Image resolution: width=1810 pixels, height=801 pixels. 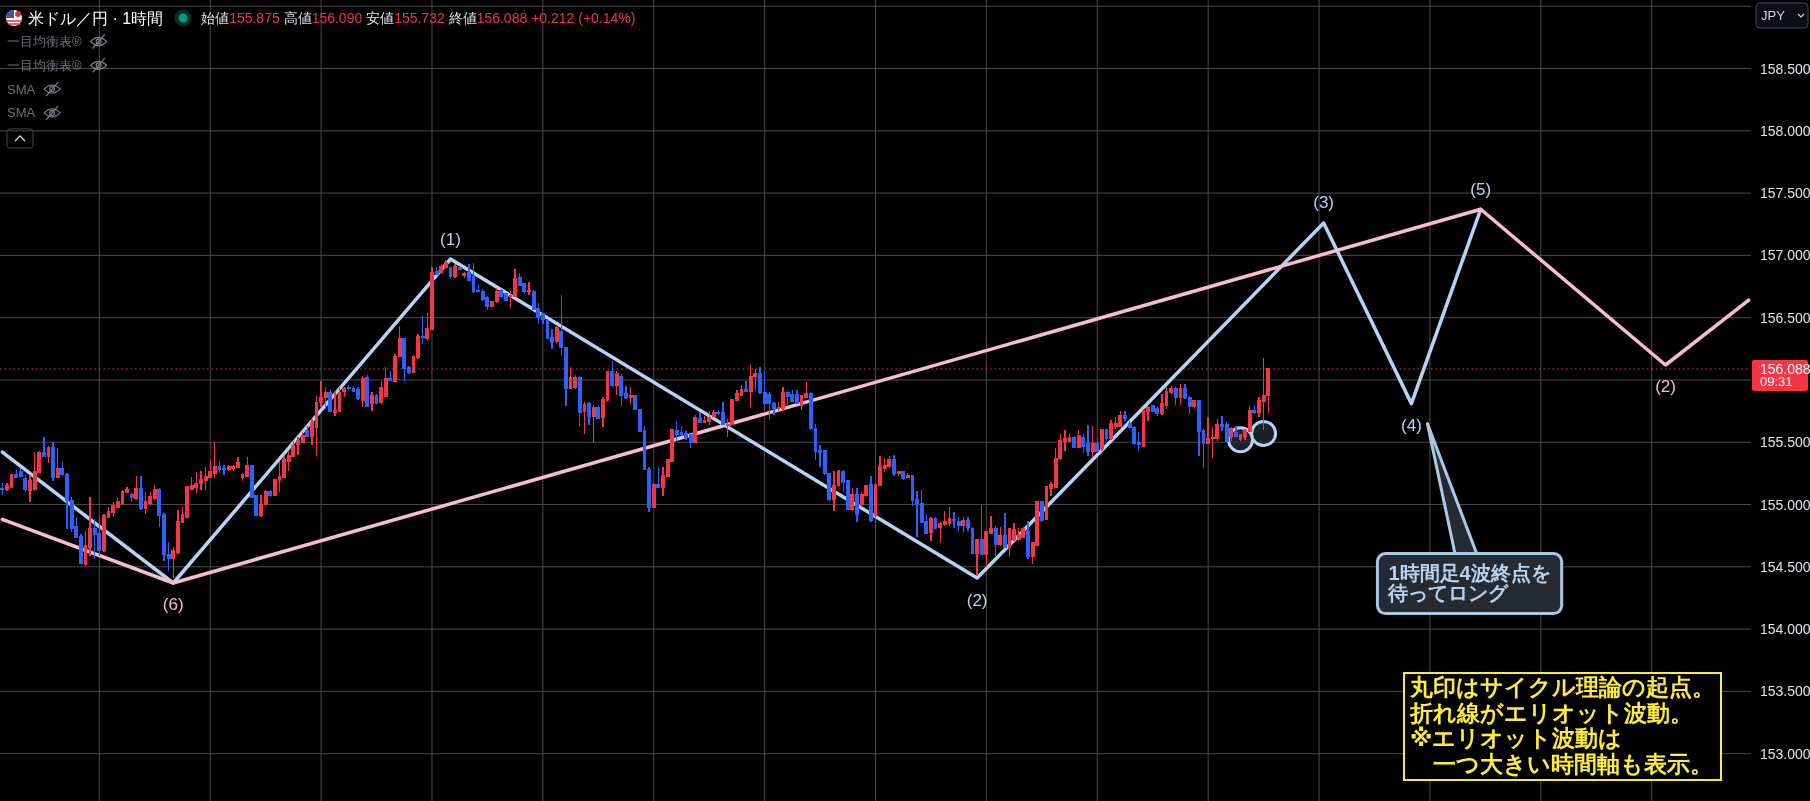 I want to click on annotation: (1), so click(x=450, y=239).